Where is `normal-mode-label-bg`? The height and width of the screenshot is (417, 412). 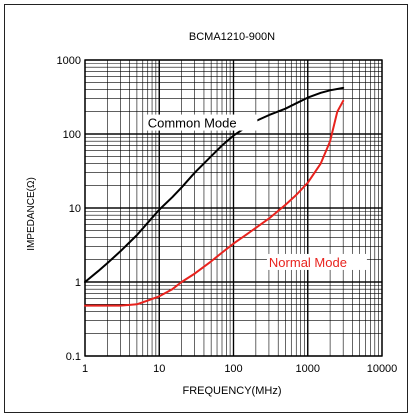
normal-mode-label-bg is located at coordinates (316, 261).